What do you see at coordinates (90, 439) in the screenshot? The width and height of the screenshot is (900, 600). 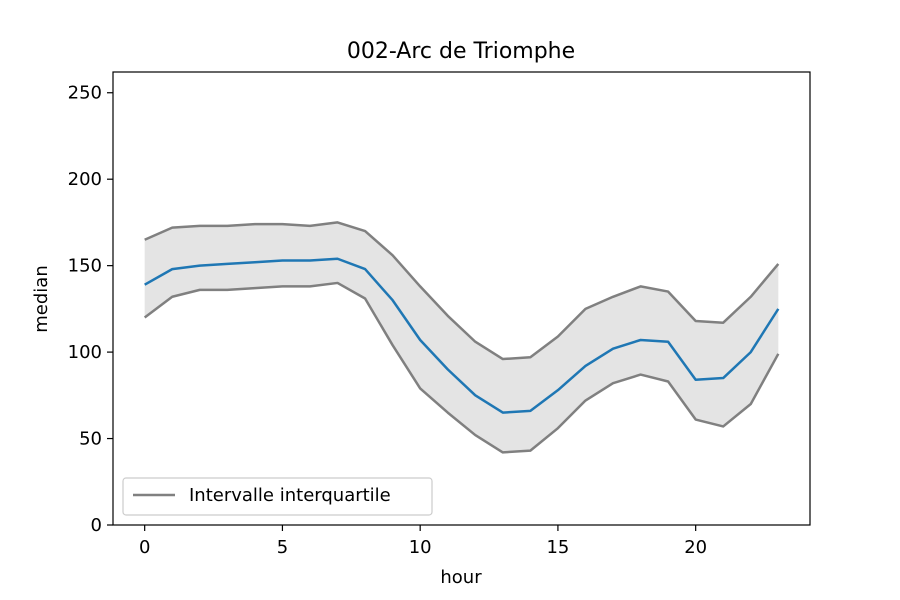 I see `y-tick-label: 50` at bounding box center [90, 439].